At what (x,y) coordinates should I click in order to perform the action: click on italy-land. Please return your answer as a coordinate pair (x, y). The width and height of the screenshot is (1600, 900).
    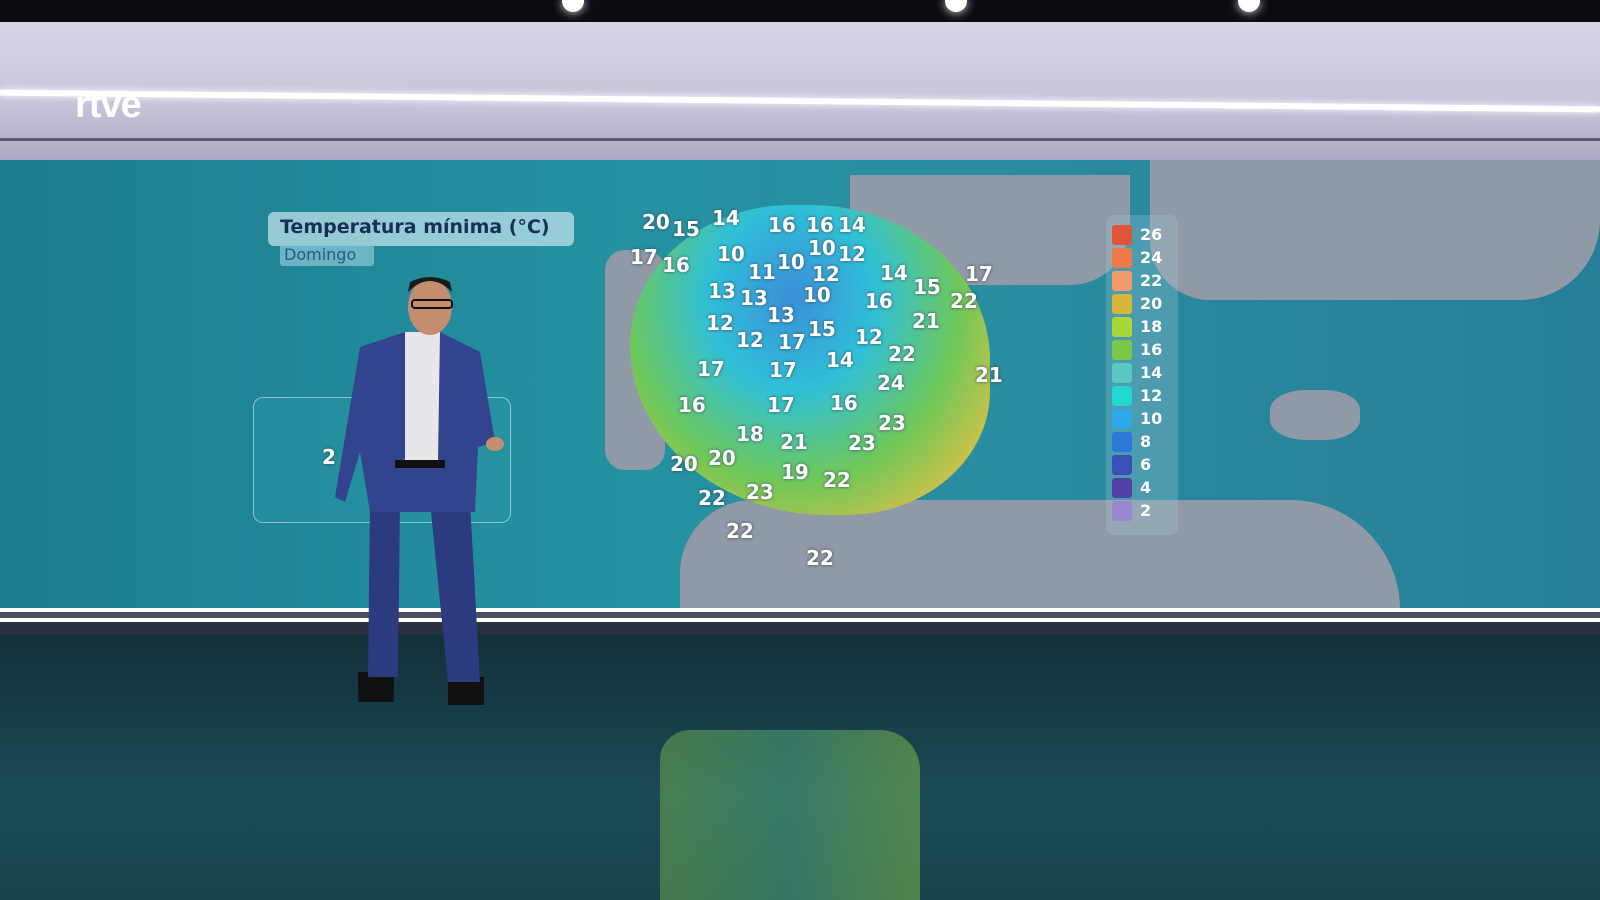
    Looking at the image, I should click on (1375, 230).